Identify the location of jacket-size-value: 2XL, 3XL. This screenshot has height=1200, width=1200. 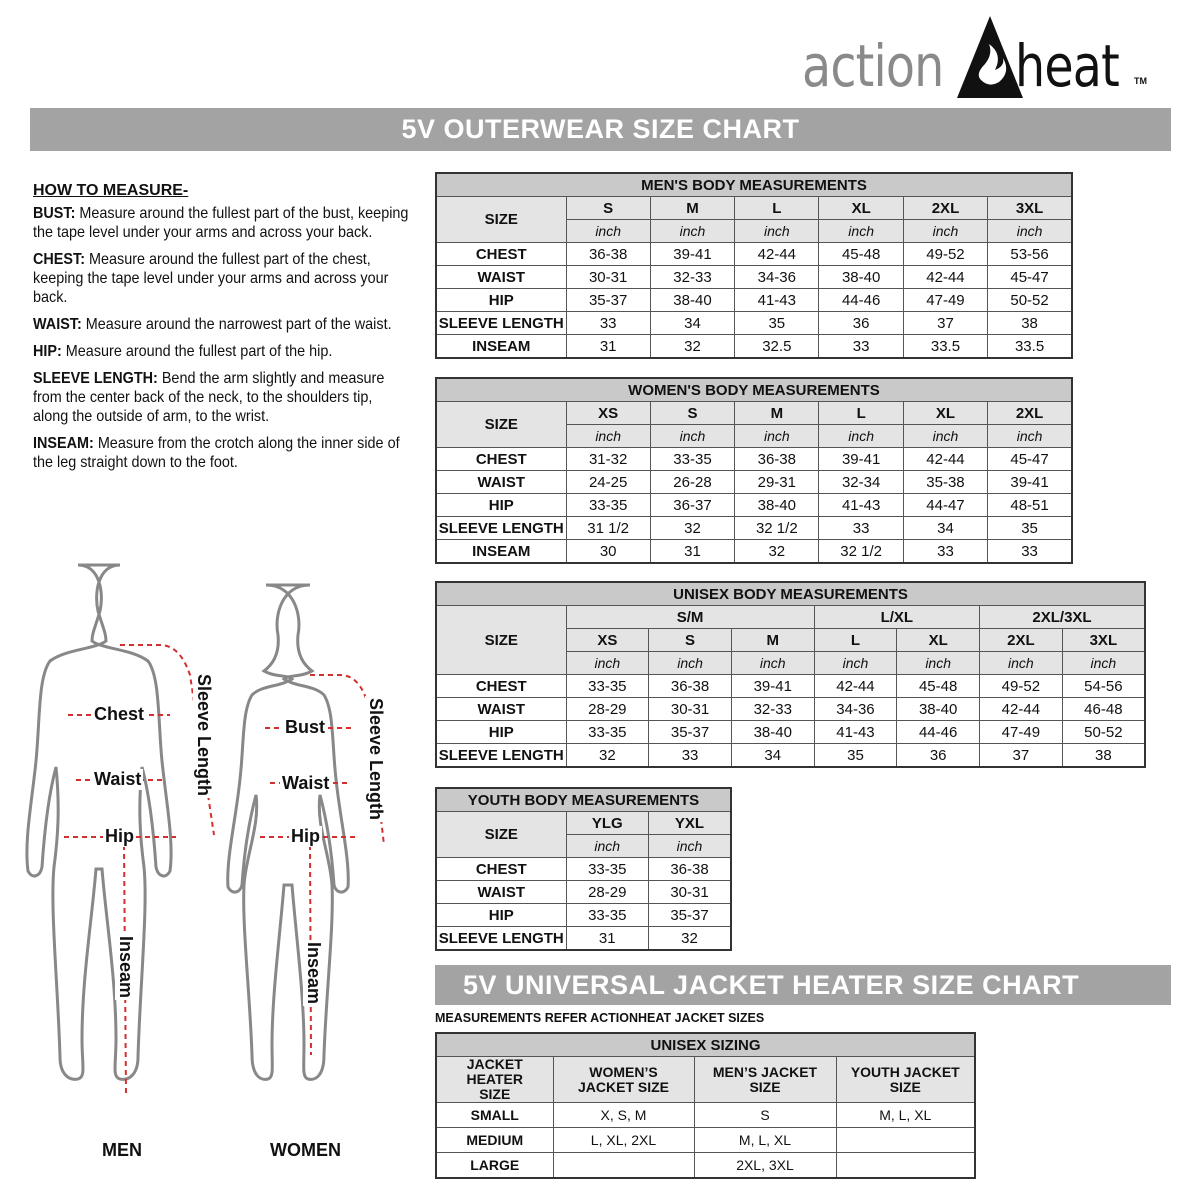
(765, 1165).